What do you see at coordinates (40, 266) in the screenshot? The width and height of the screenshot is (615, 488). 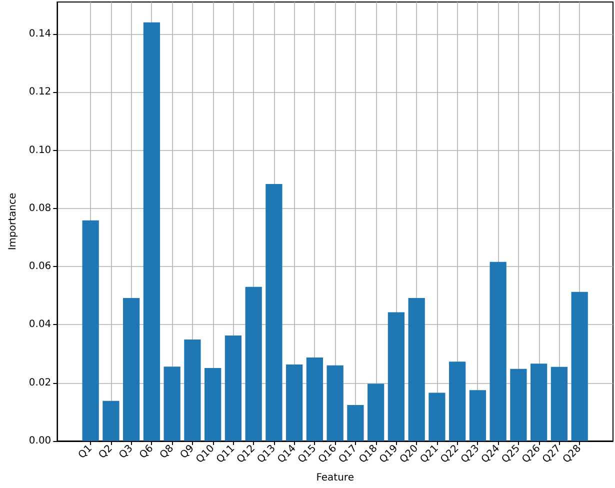 I see `y-tick-label: 0.06` at bounding box center [40, 266].